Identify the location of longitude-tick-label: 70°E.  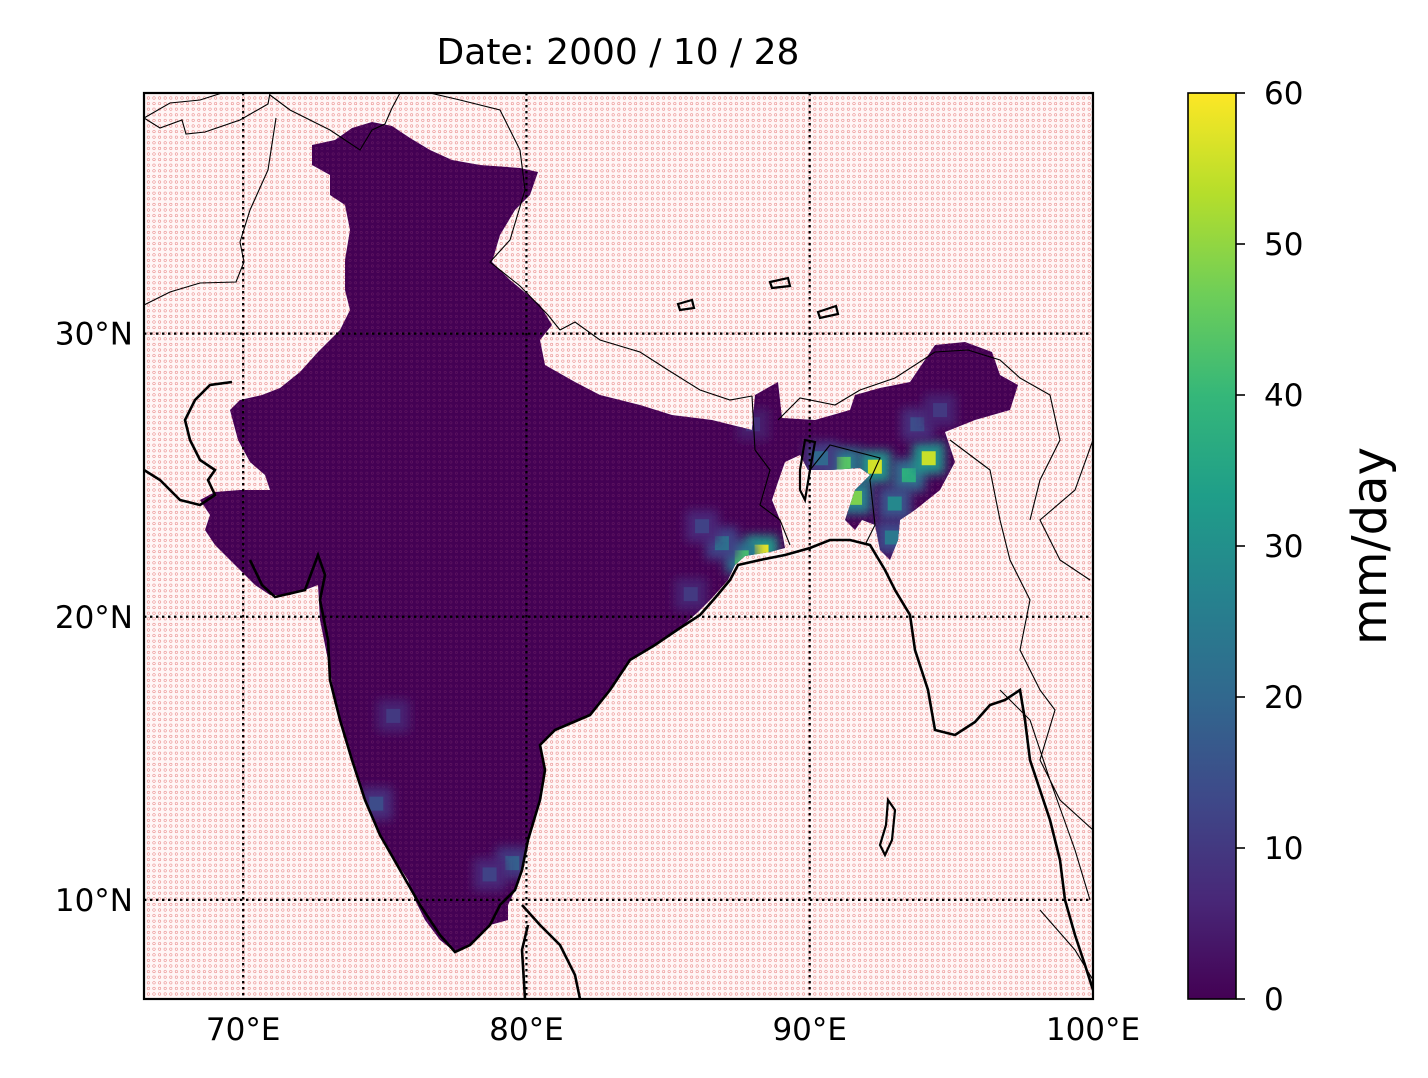
(243, 1030).